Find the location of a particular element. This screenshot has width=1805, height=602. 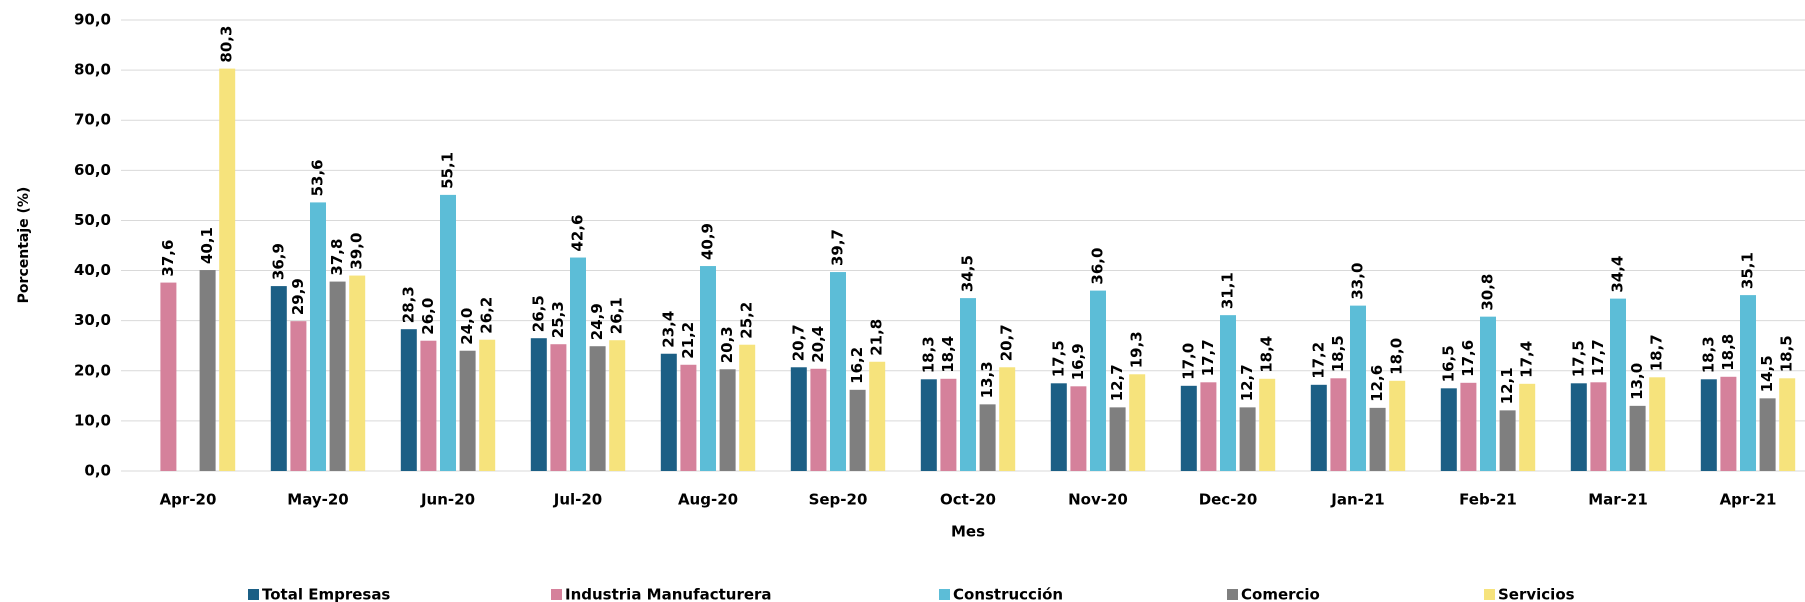

data-label: 20,7 is located at coordinates (1007, 342).